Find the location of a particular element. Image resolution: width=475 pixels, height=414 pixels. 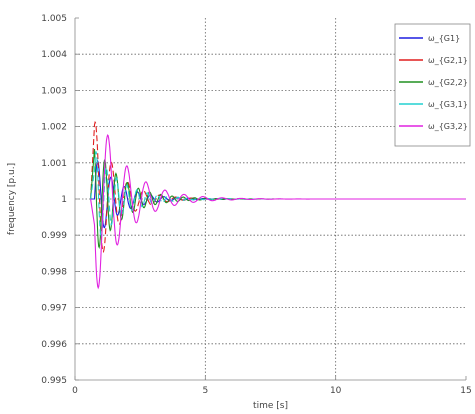

y-tick-label: 0.996 is located at coordinates (54, 345).